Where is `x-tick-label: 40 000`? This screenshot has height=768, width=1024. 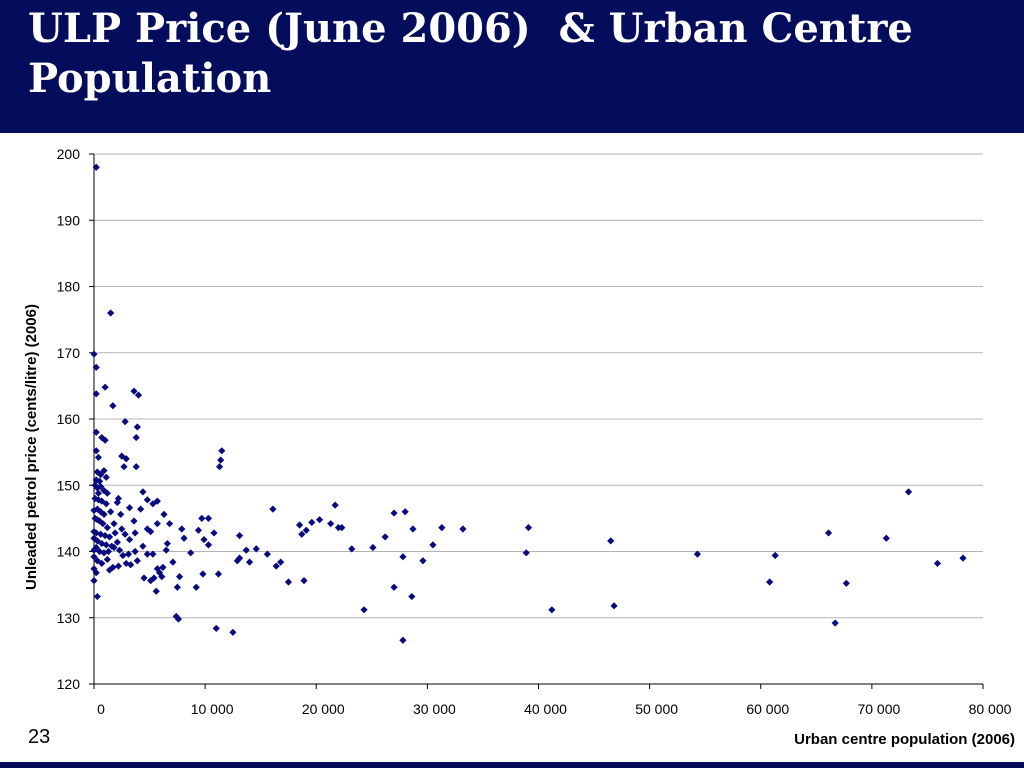 x-tick-label: 40 000 is located at coordinates (545, 709).